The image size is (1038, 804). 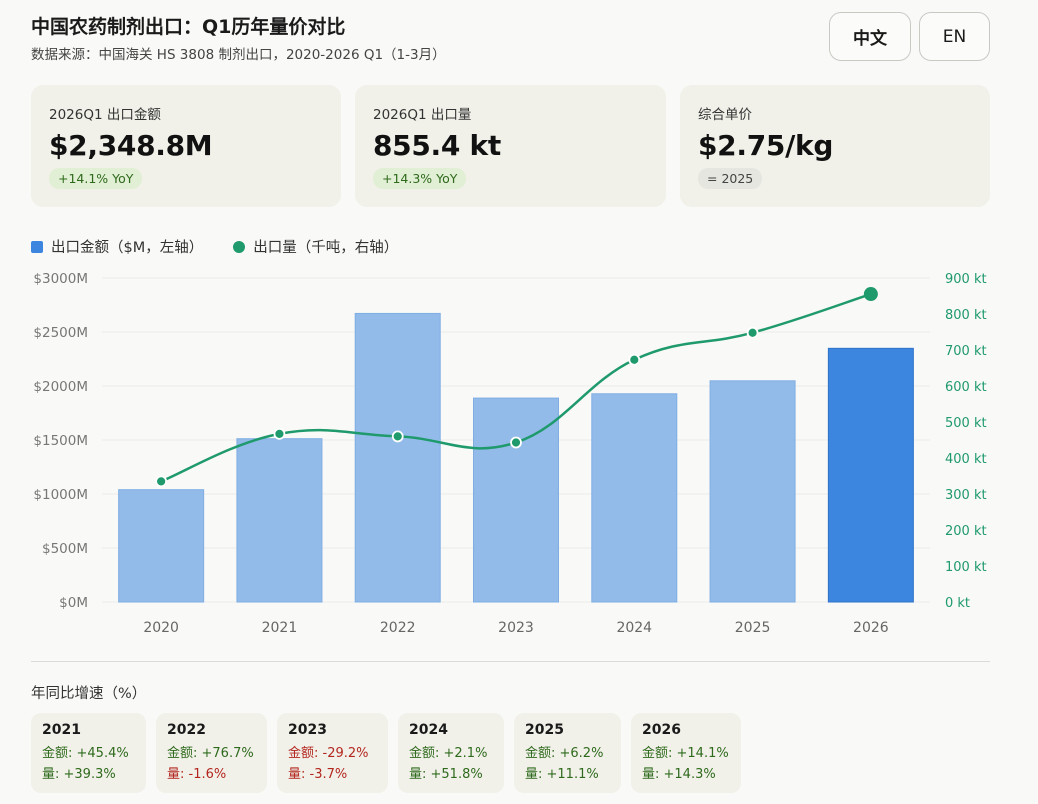 What do you see at coordinates (752, 491) in the screenshot?
I see `bar-2025` at bounding box center [752, 491].